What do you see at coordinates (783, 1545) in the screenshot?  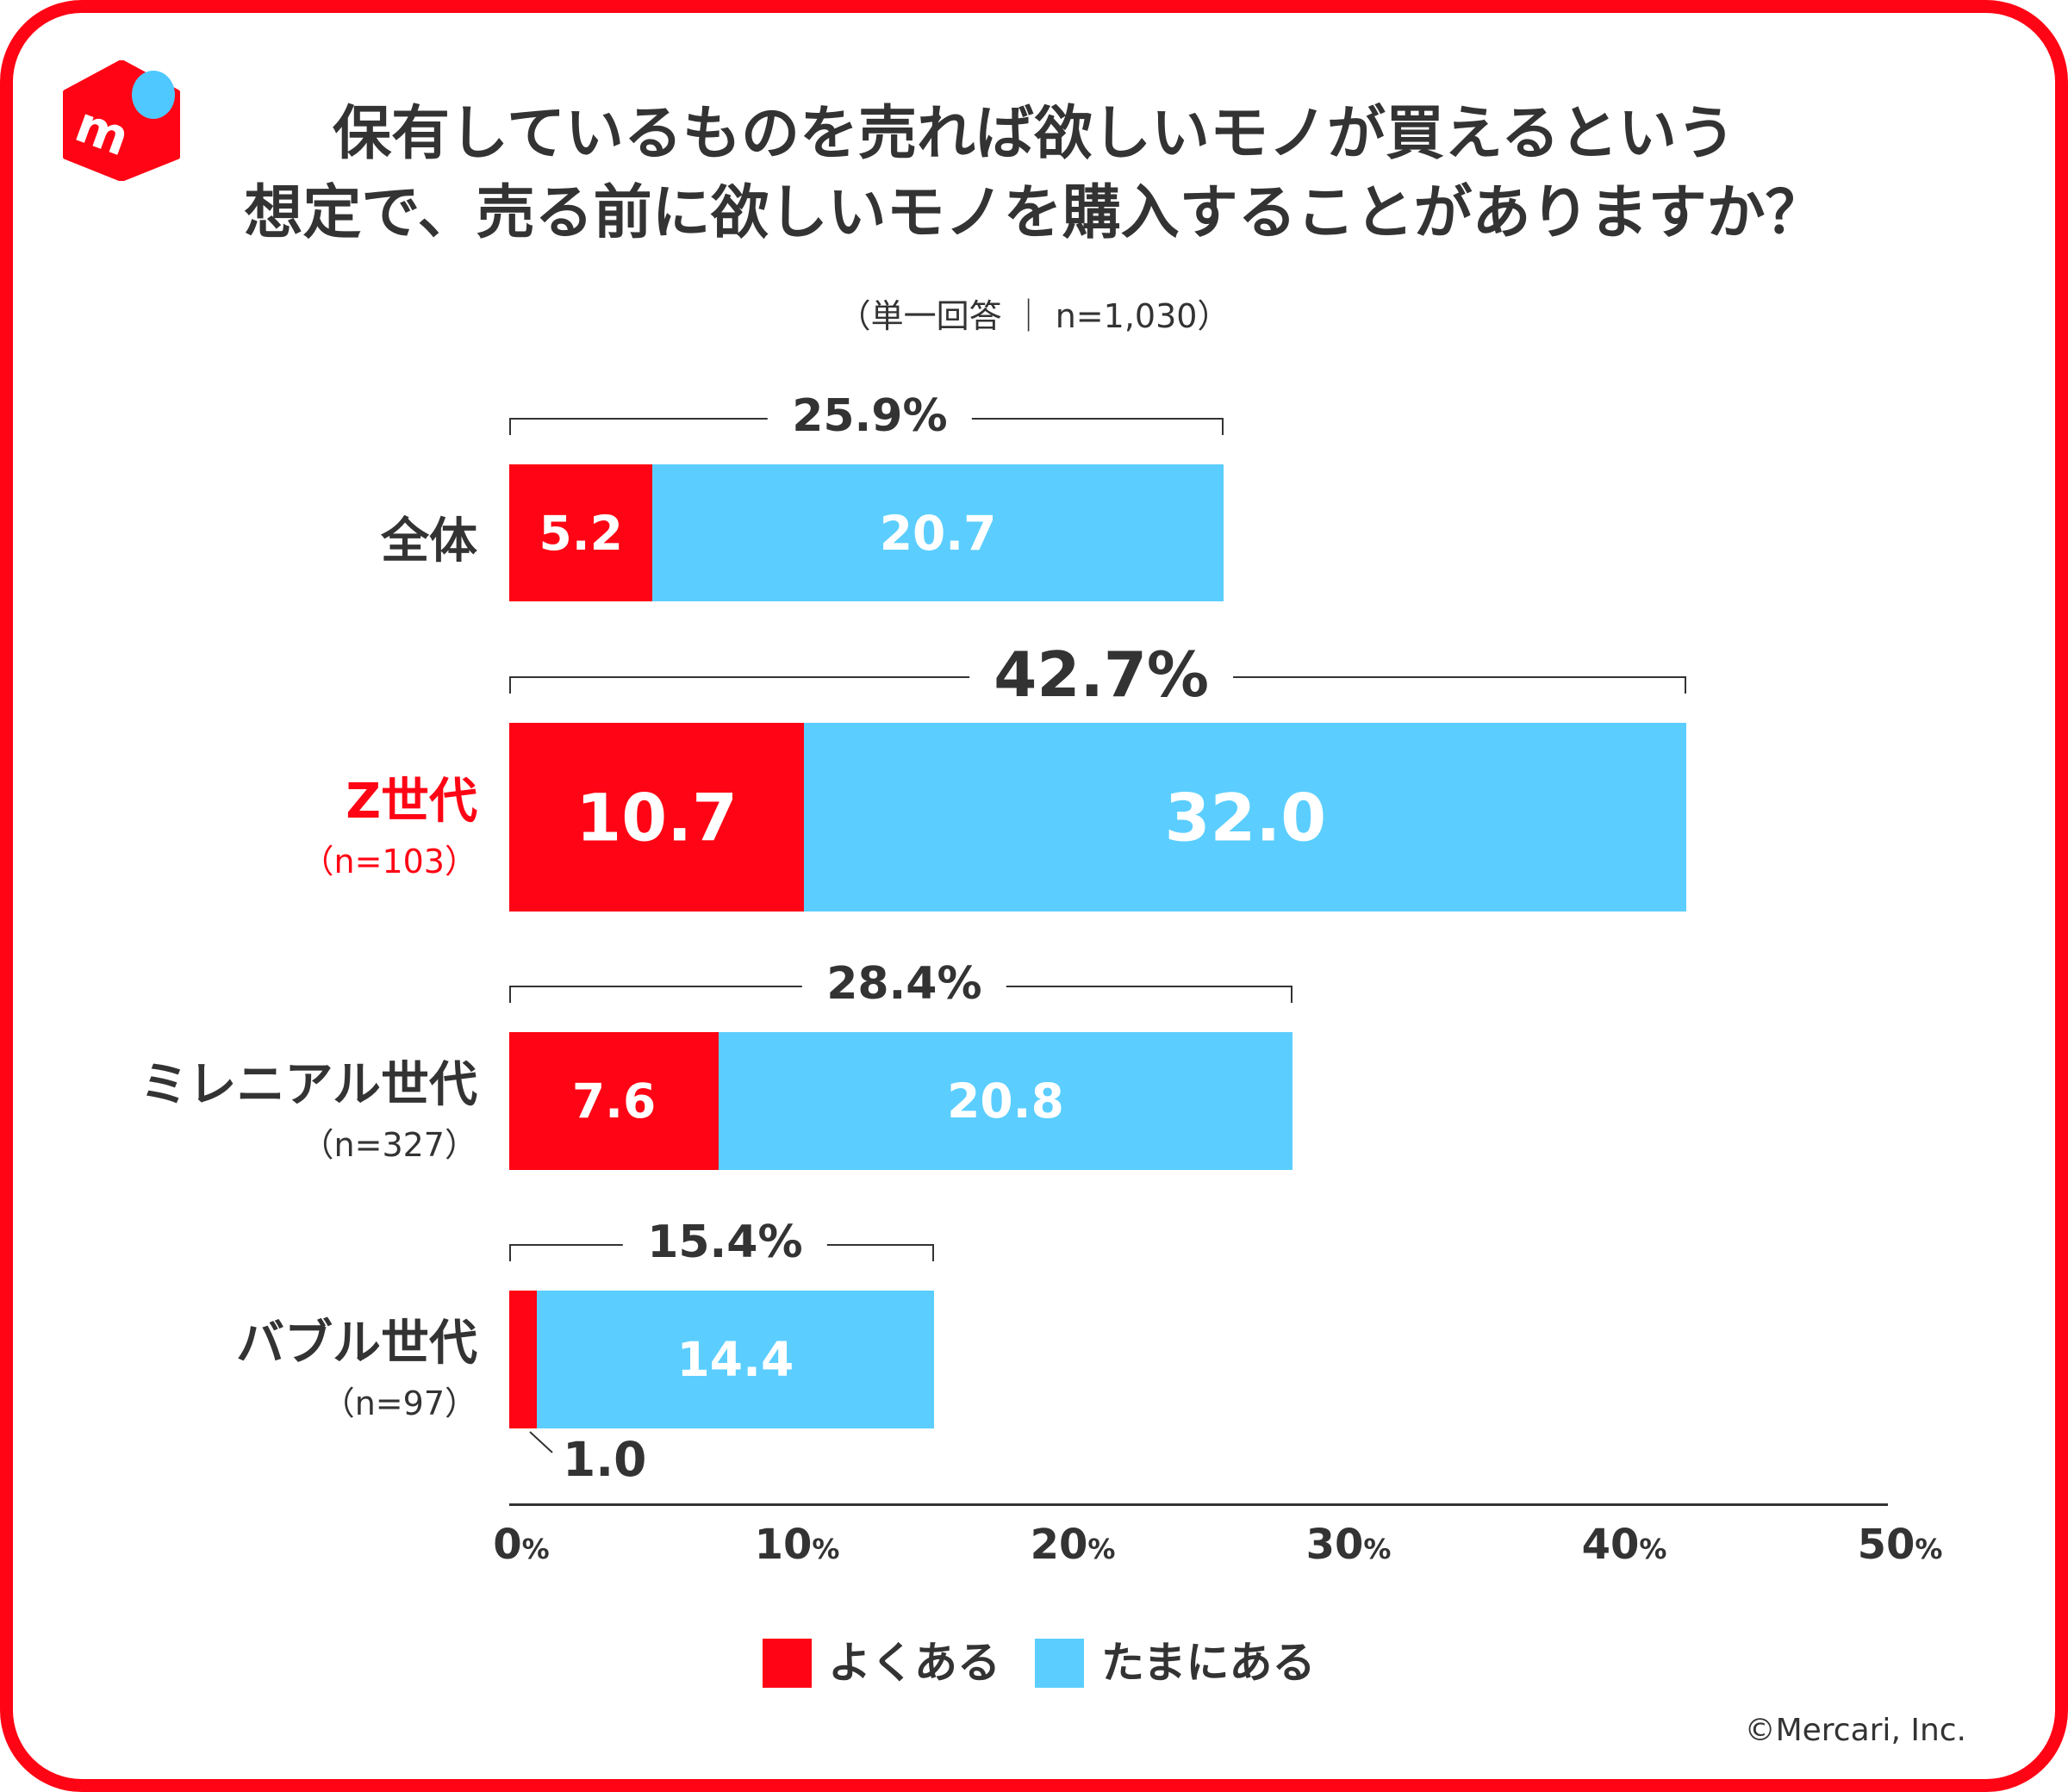 I see `tick-value: 10` at bounding box center [783, 1545].